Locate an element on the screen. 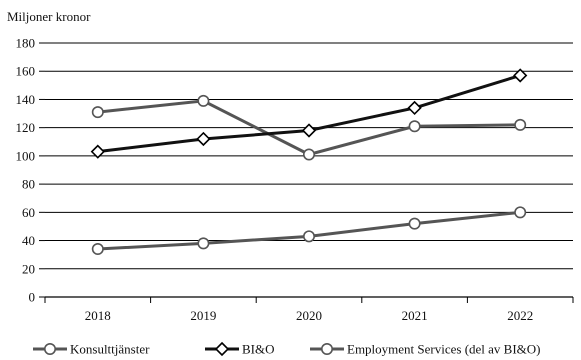 This screenshot has height=360, width=581. y-tick-label: 60 is located at coordinates (28, 212).